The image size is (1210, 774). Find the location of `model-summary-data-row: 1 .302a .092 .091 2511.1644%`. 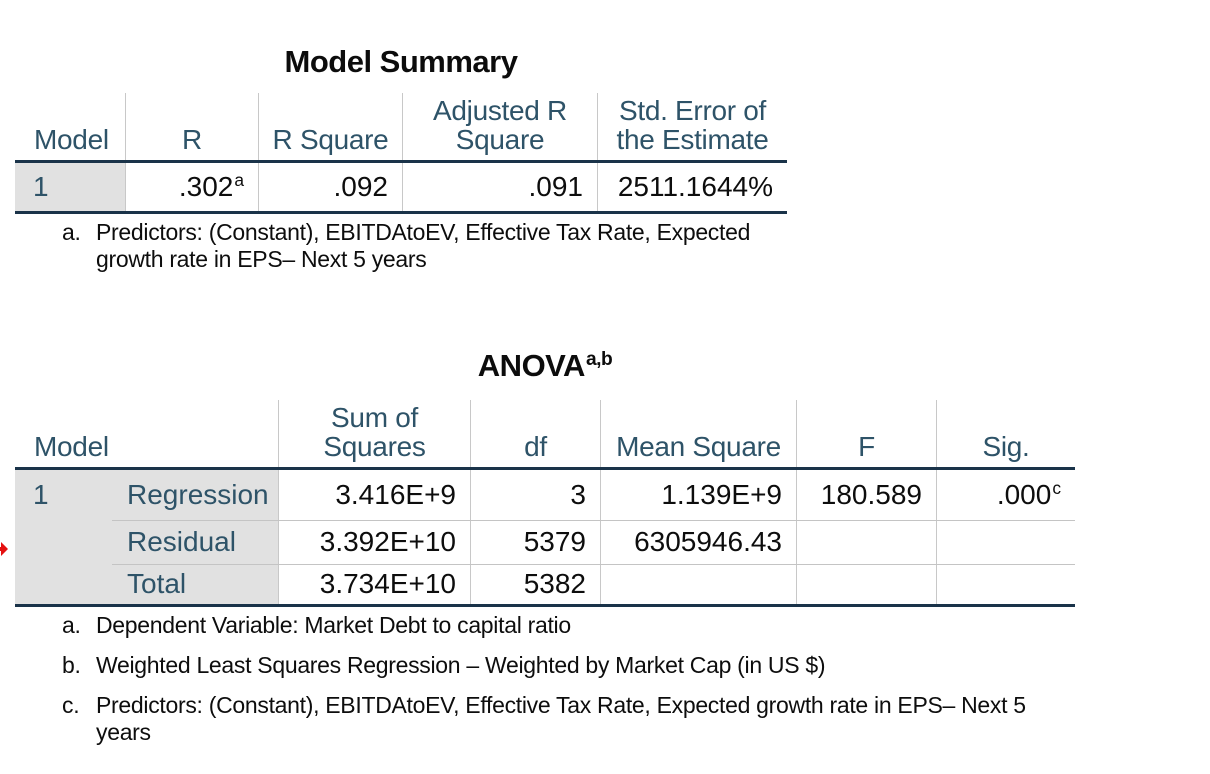

model-summary-data-row: 1 .302a .092 .091 2511.1644% is located at coordinates (401, 188).